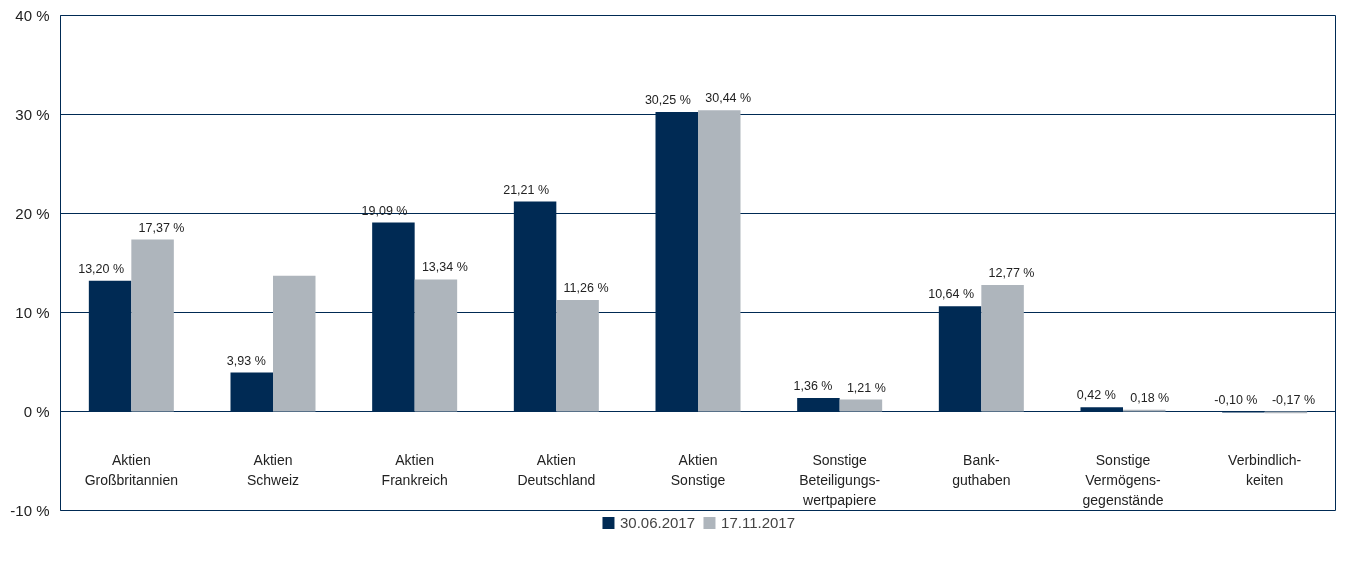 Image resolution: width=1358 pixels, height=585 pixels. What do you see at coordinates (32, 15) in the screenshot?
I see `y-tick-label: 40 %` at bounding box center [32, 15].